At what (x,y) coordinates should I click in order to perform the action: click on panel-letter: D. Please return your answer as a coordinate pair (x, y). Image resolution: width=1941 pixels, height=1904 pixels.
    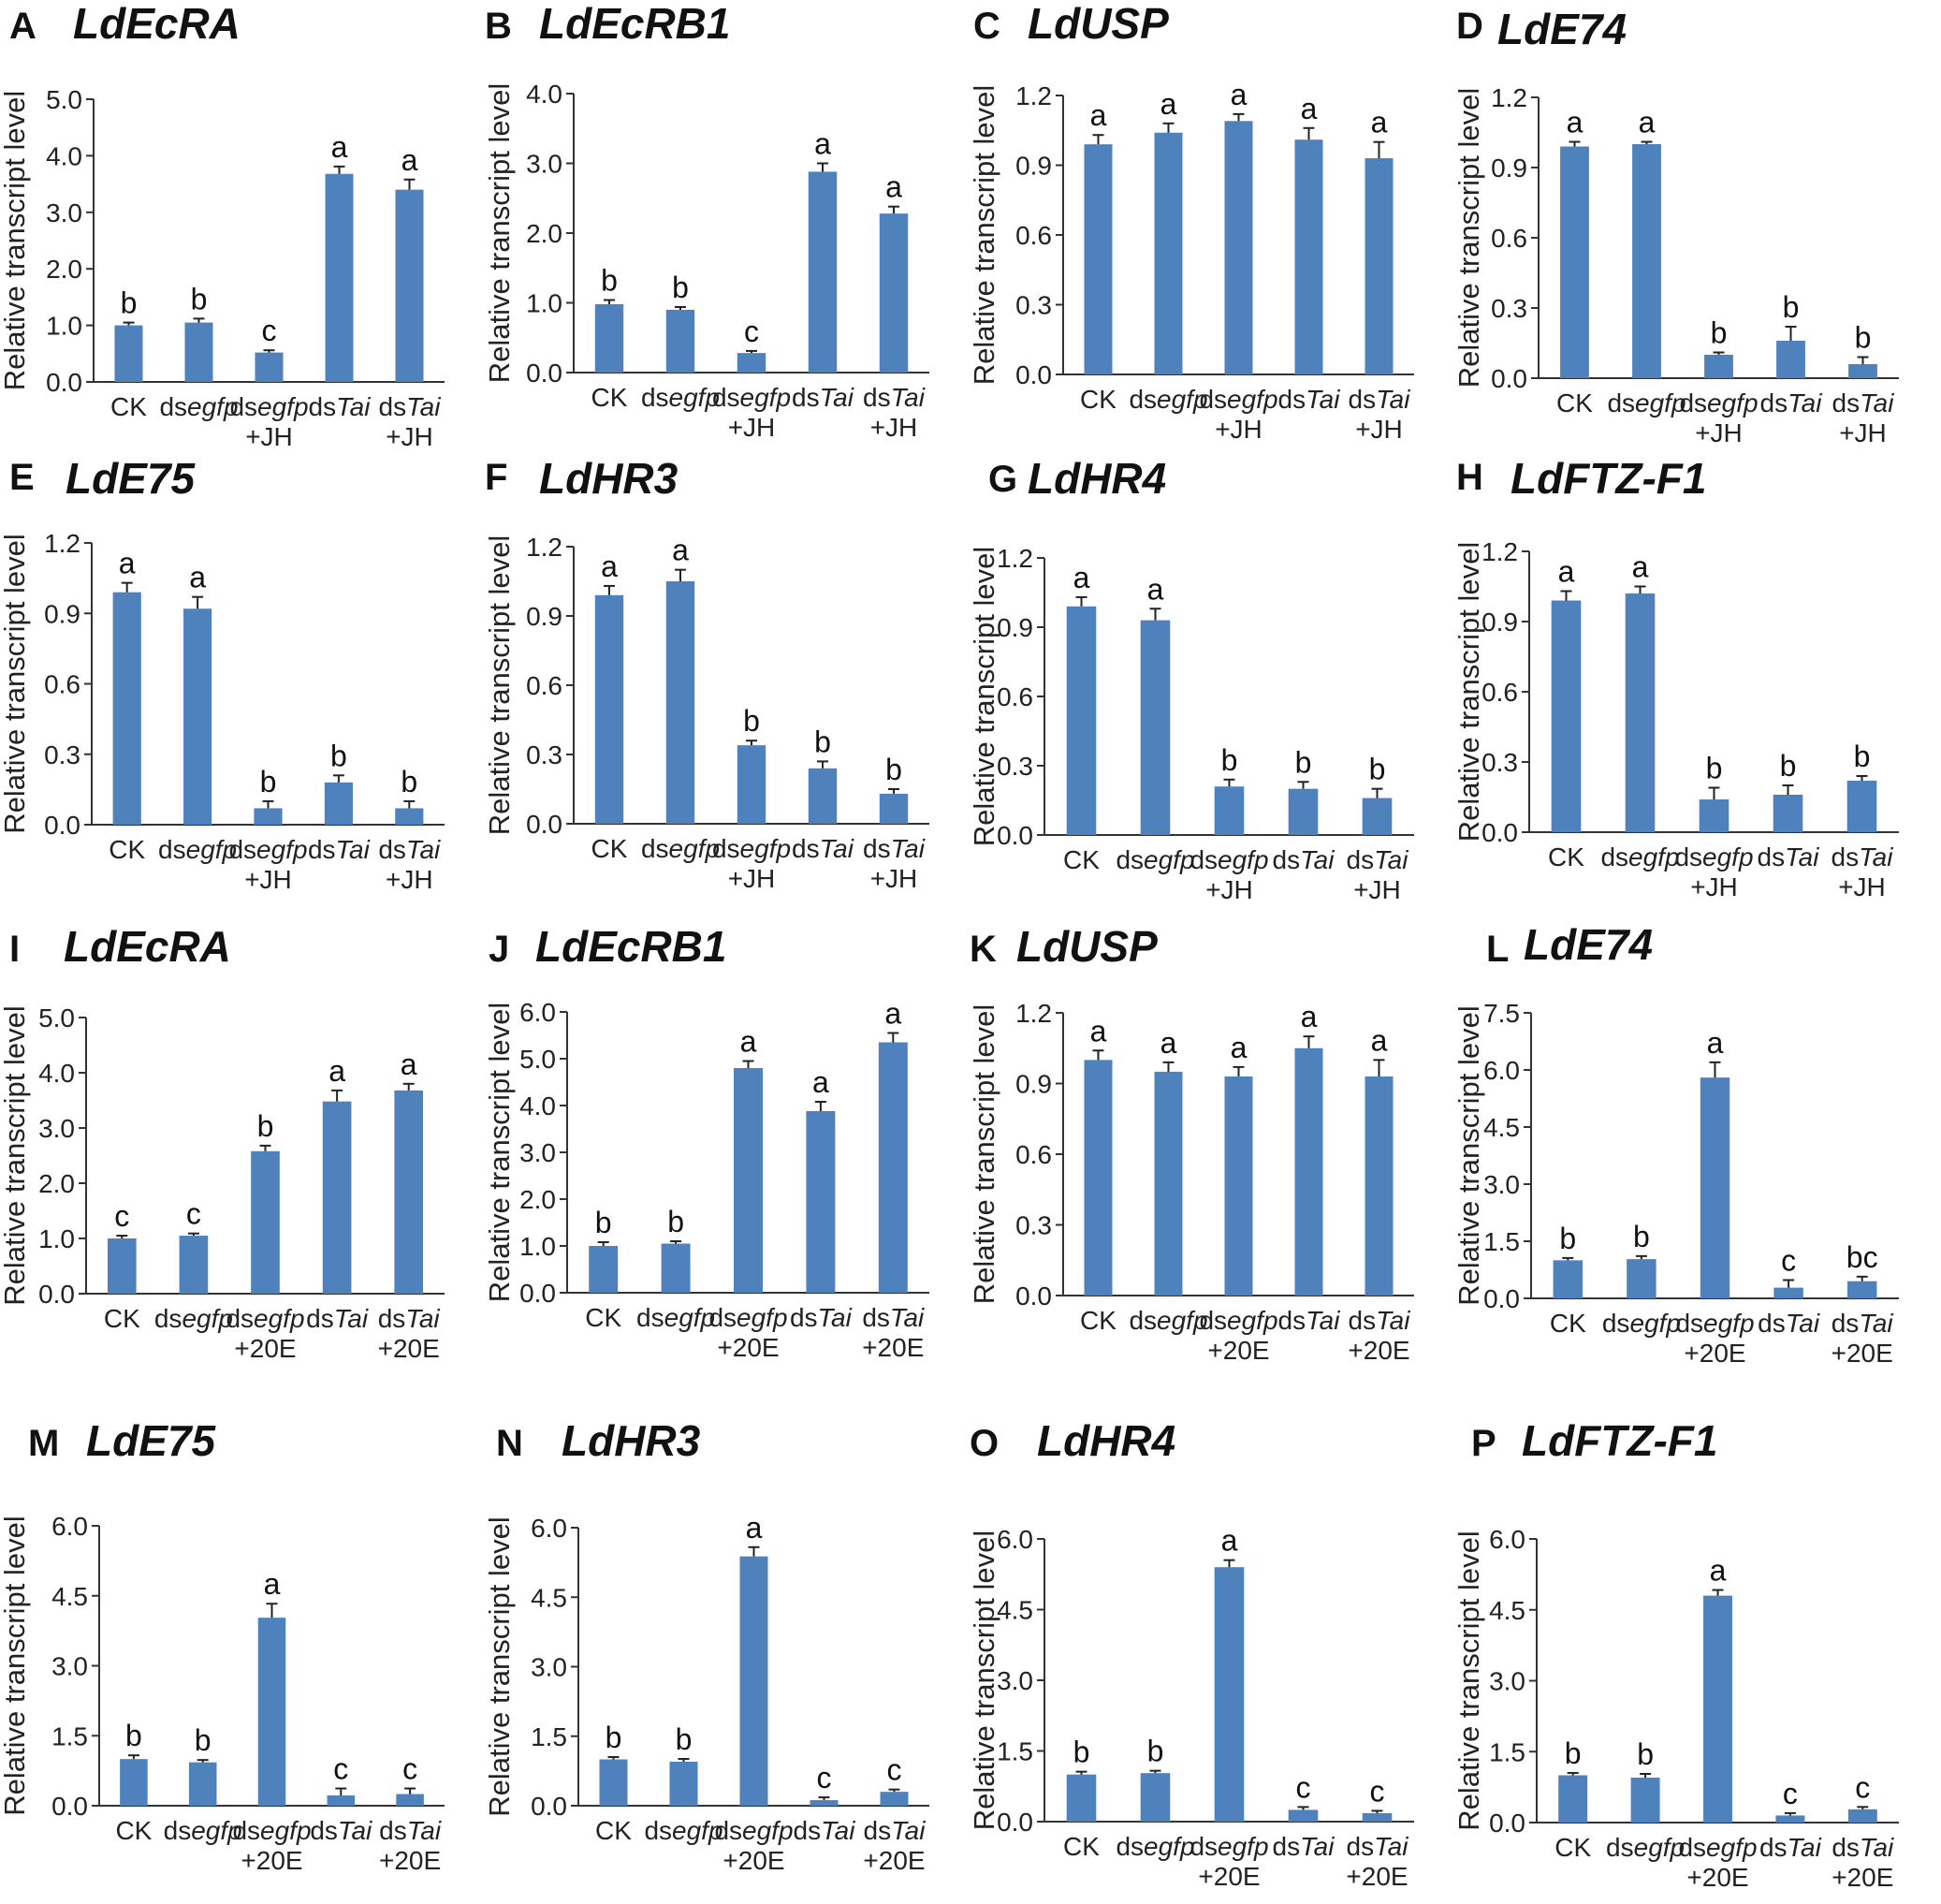
    Looking at the image, I should click on (1469, 26).